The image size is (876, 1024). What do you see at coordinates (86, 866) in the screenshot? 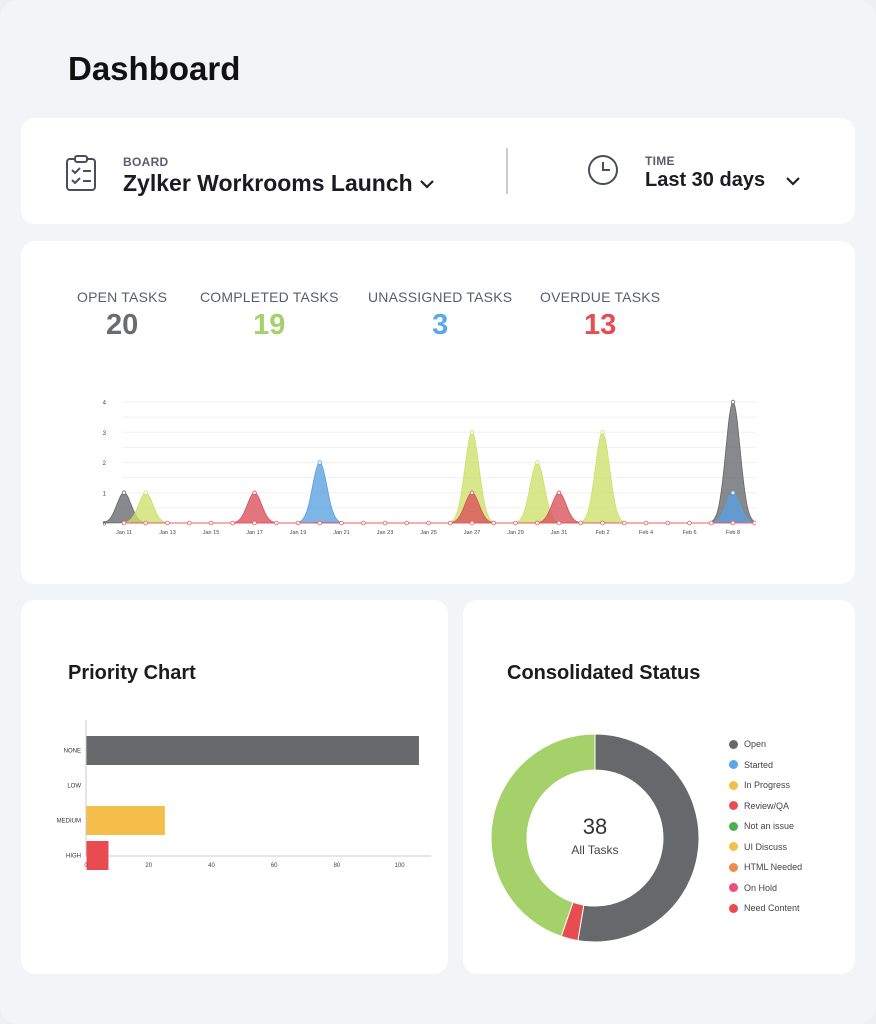
I see `x-tick-label: 0` at bounding box center [86, 866].